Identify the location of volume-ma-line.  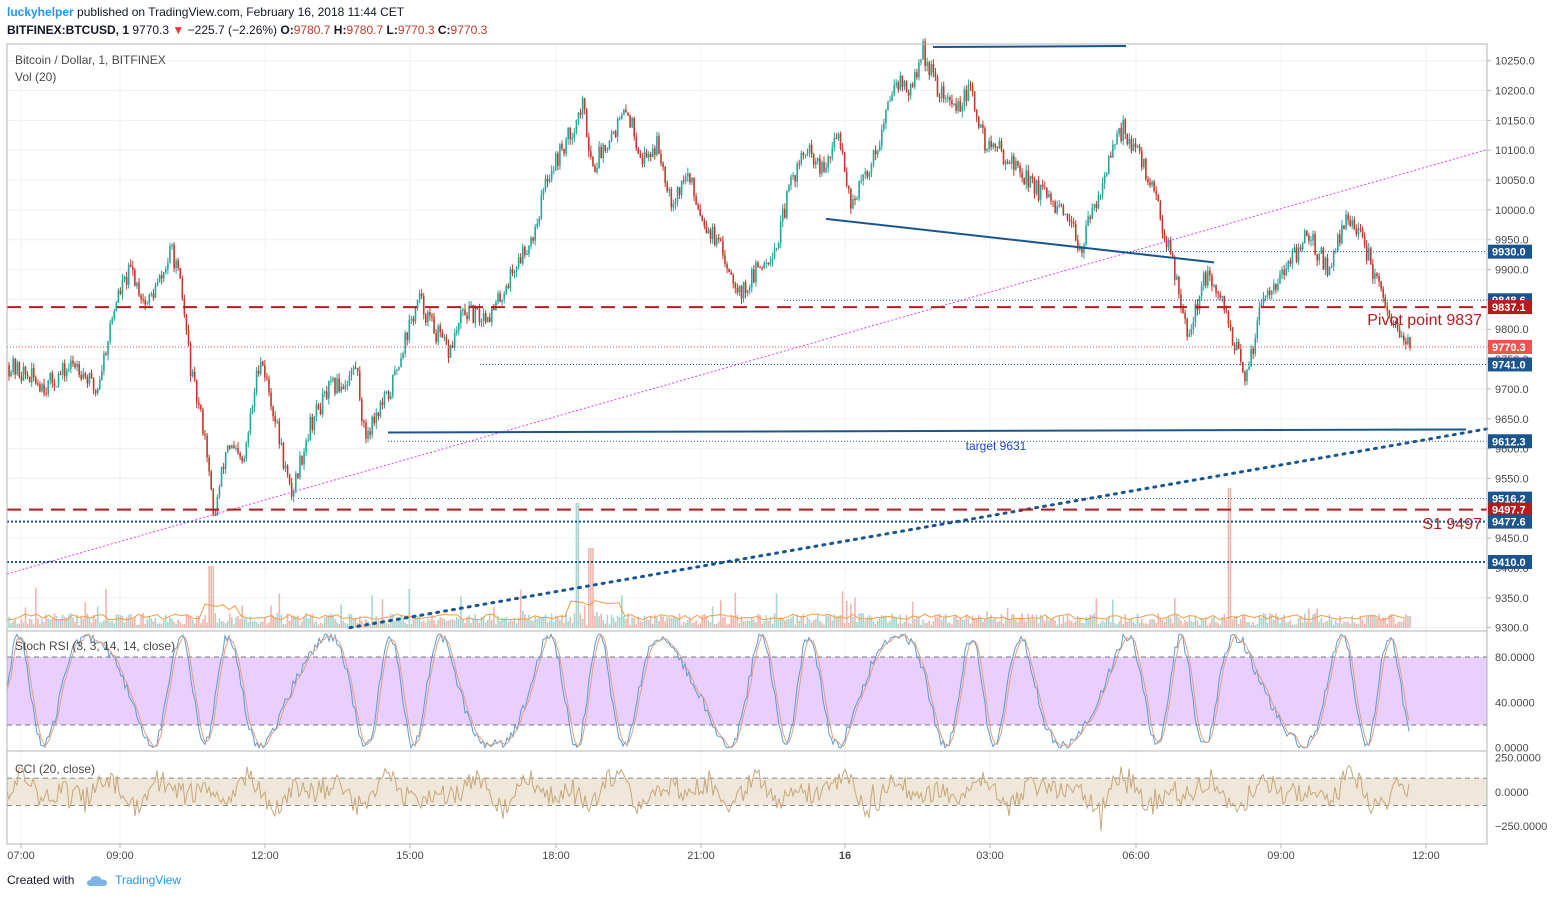
(706, 610).